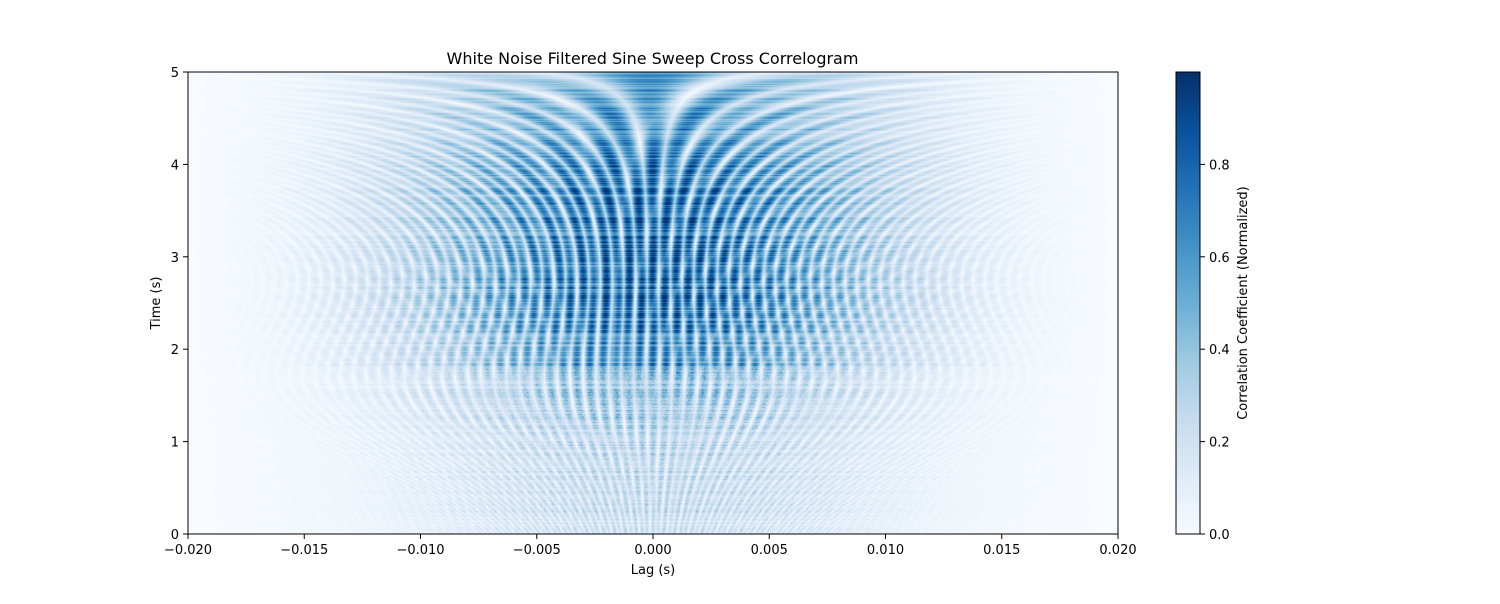 Image resolution: width=1500 pixels, height=604 pixels. What do you see at coordinates (1117, 550) in the screenshot?
I see `x-tick-label: 0.020` at bounding box center [1117, 550].